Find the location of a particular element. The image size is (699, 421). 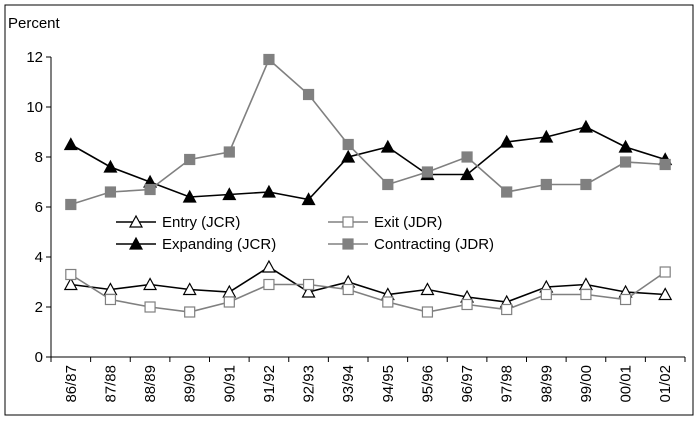

x-tick-label: 97/98 is located at coordinates (507, 384).